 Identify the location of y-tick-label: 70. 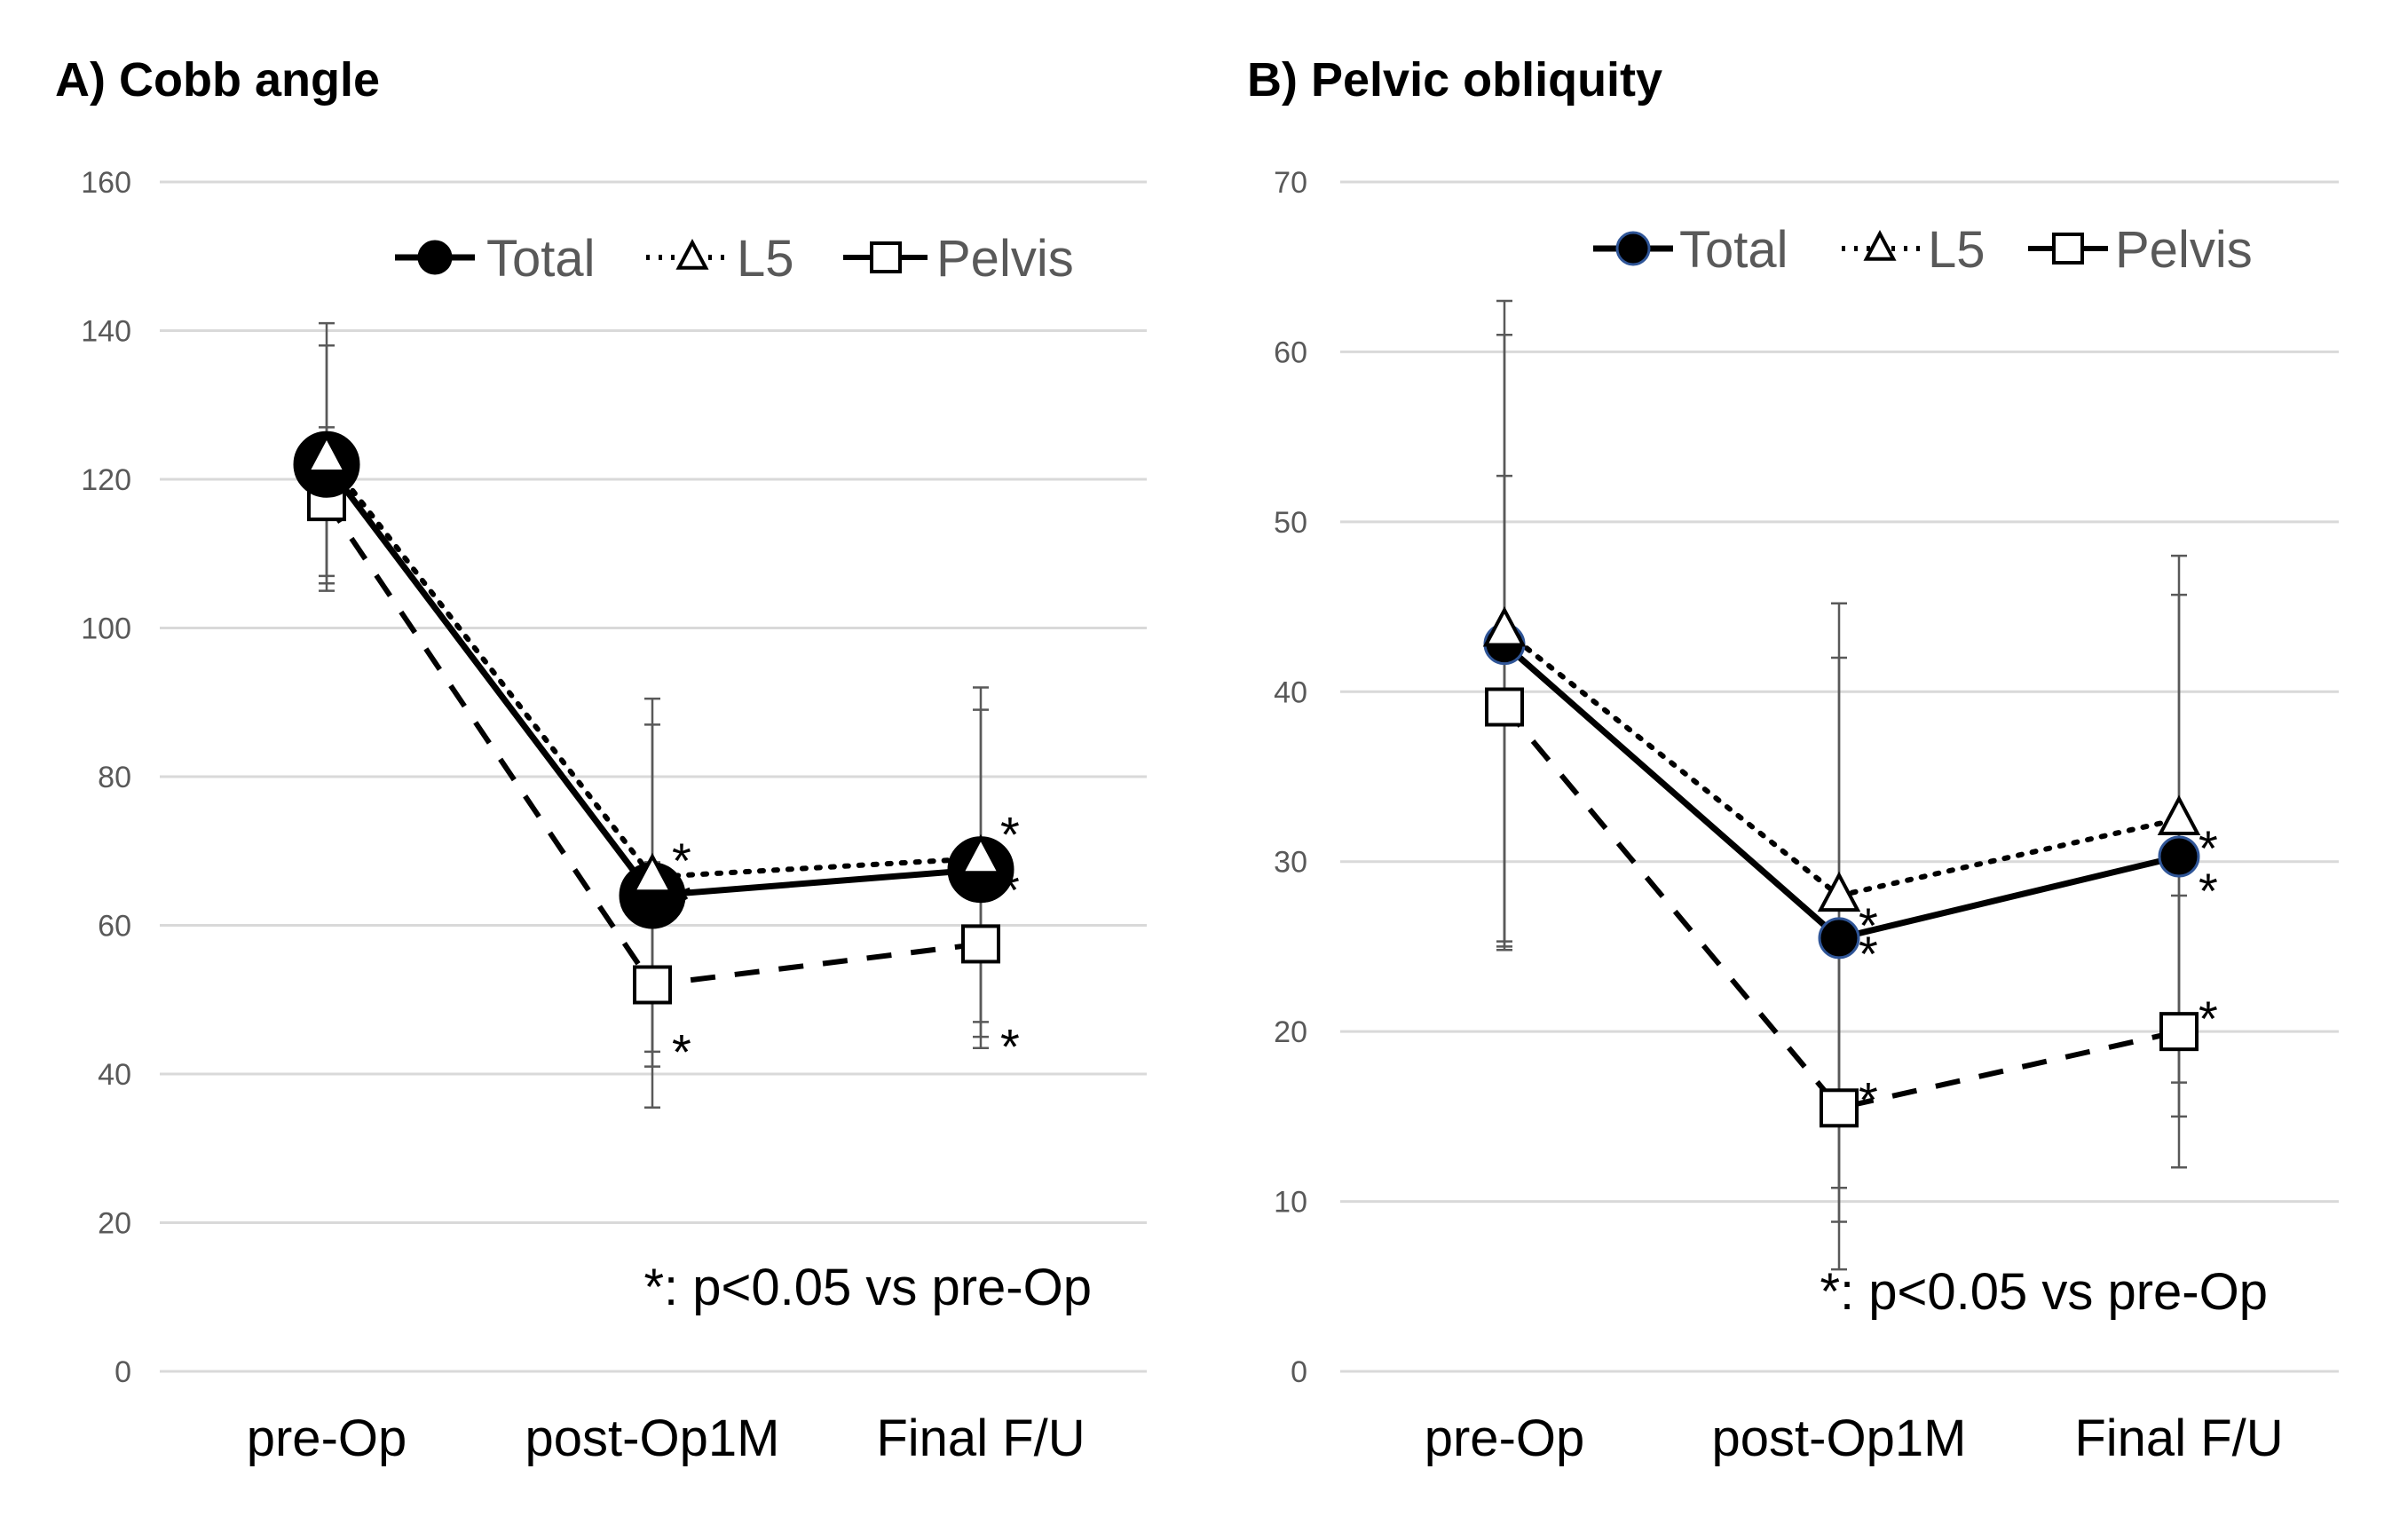
(1290, 183).